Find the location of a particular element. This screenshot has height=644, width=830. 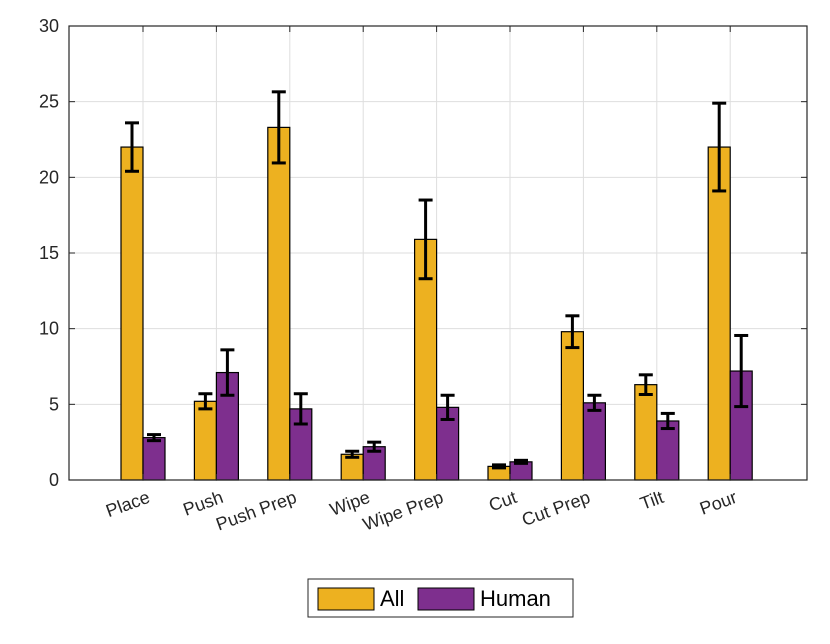

y-tick-label: 20 is located at coordinates (49, 177).